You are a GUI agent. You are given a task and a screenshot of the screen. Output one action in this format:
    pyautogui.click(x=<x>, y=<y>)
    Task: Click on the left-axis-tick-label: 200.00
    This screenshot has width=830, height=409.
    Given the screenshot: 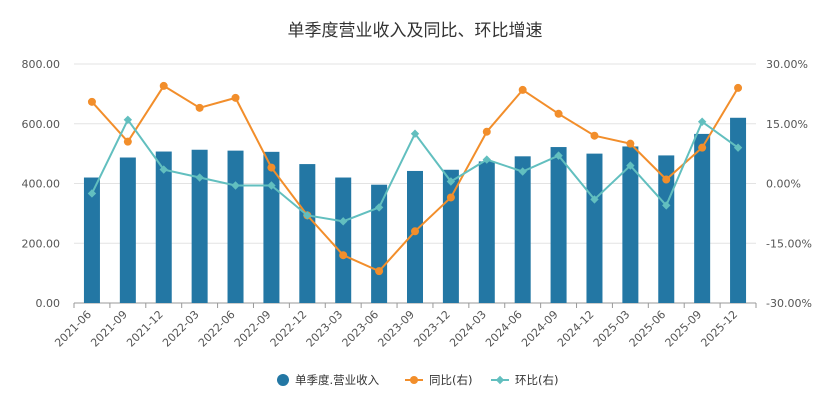 What is the action you would take?
    pyautogui.click(x=41, y=243)
    